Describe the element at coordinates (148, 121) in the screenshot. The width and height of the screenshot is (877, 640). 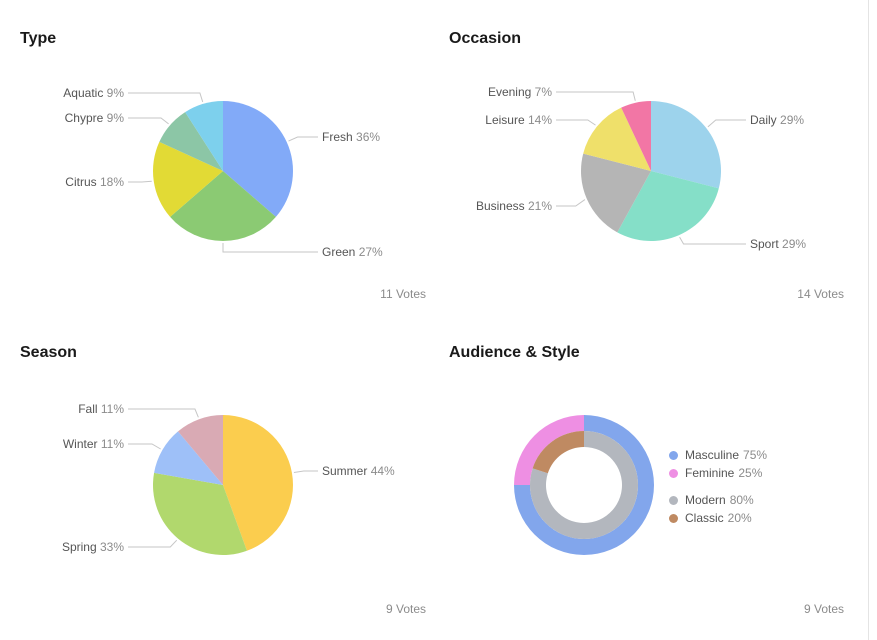
I see `leader-chypre` at that location.